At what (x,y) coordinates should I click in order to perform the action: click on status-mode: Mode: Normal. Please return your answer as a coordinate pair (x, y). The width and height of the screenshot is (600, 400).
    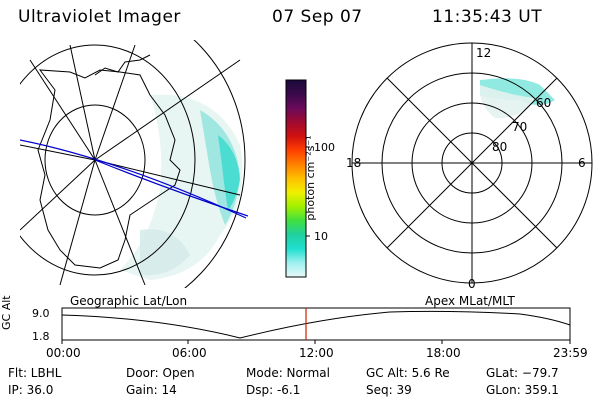
    Looking at the image, I should click on (288, 373).